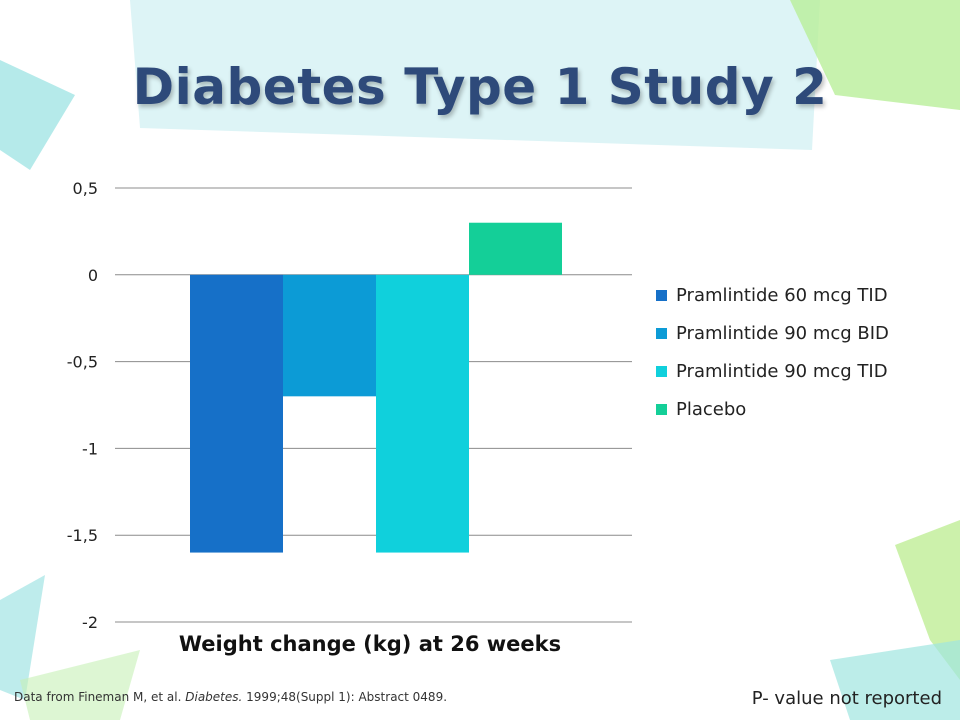  Describe the element at coordinates (711, 409) in the screenshot. I see `legend-label: Placebo` at that location.